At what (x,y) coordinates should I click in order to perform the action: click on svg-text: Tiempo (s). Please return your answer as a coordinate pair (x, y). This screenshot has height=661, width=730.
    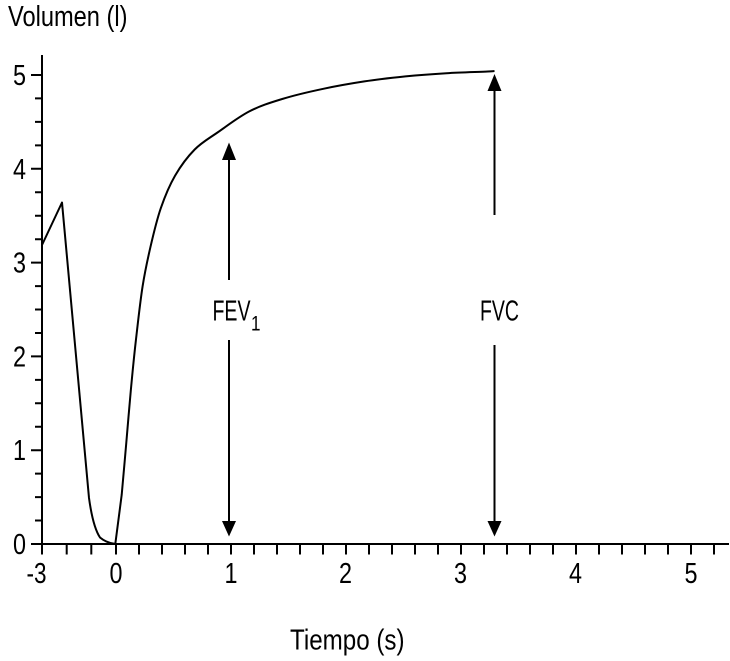
    Looking at the image, I should click on (347, 641).